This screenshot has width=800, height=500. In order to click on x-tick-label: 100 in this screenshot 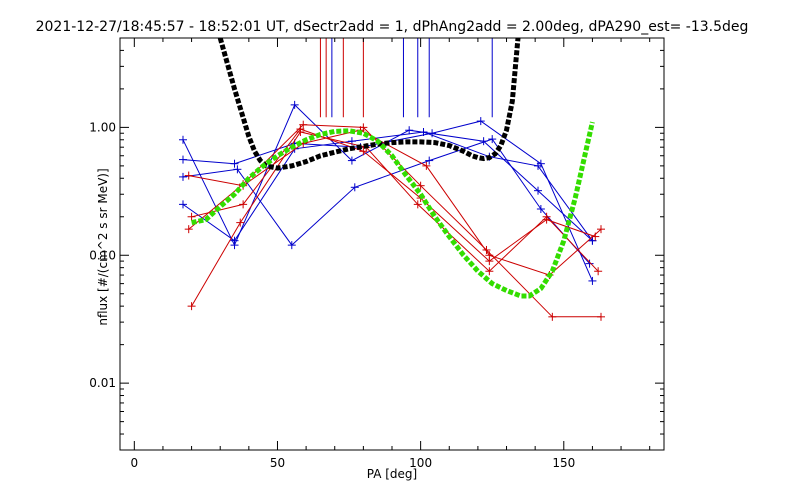, I will do `click(420, 463)`.